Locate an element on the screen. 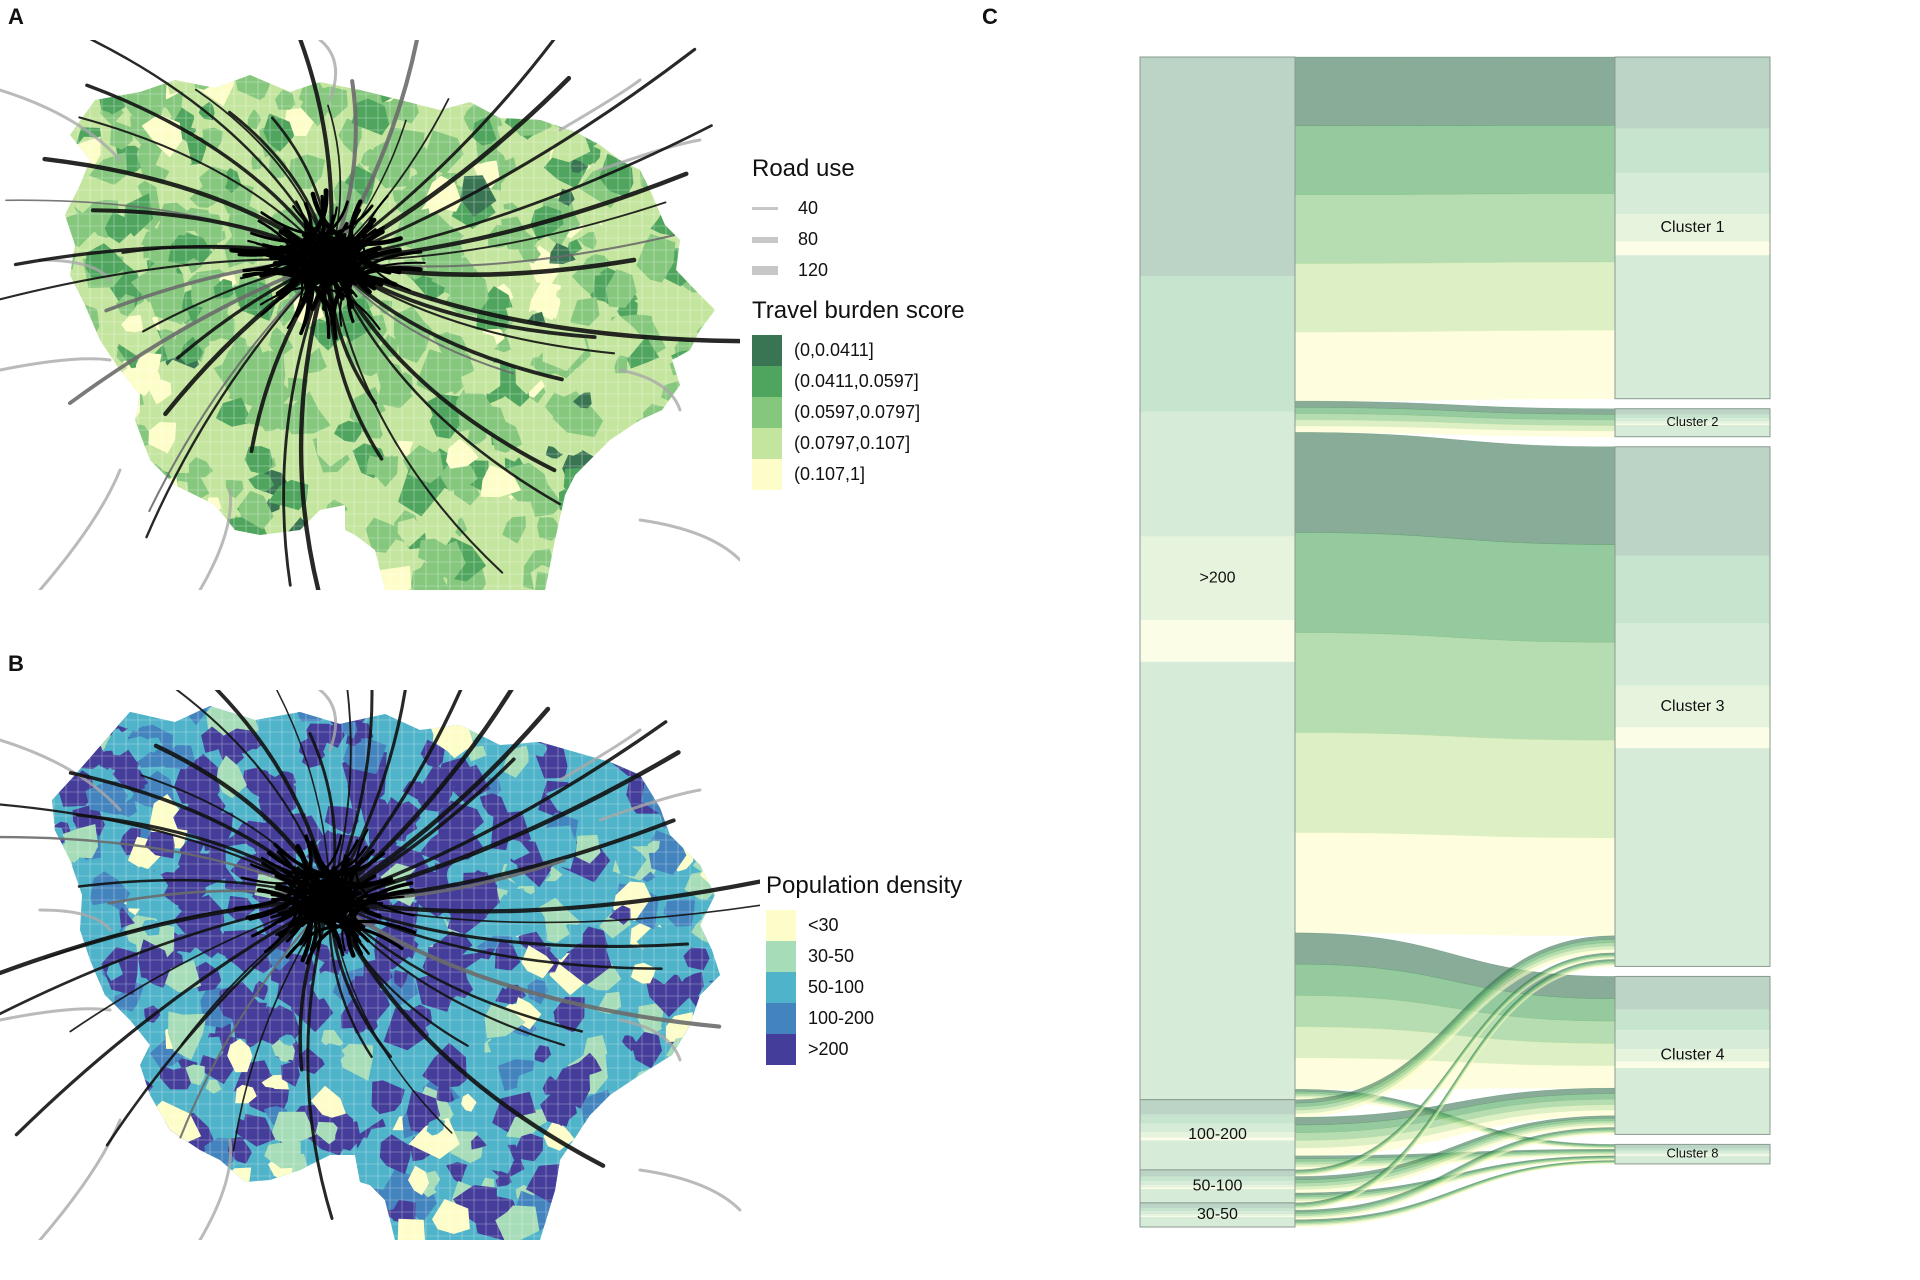 The height and width of the screenshot is (1280, 1920). legend-road-use: Road use 40 80 120 is located at coordinates (803, 220).